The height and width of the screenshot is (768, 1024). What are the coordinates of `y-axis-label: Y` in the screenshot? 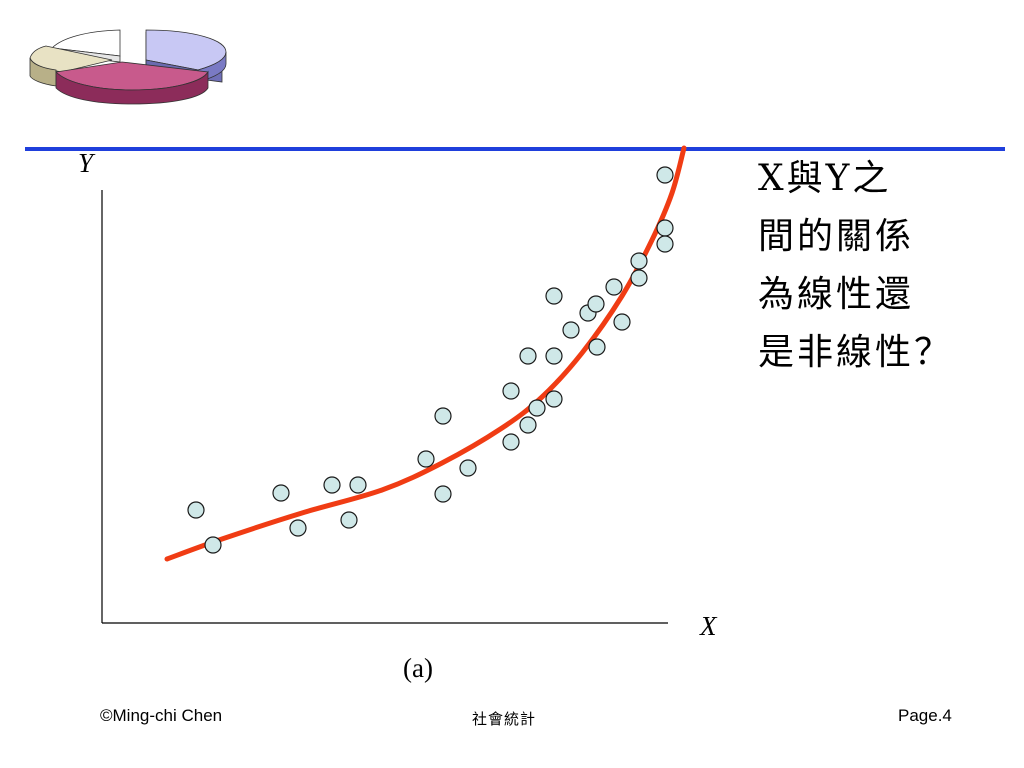 It's located at (87, 163).